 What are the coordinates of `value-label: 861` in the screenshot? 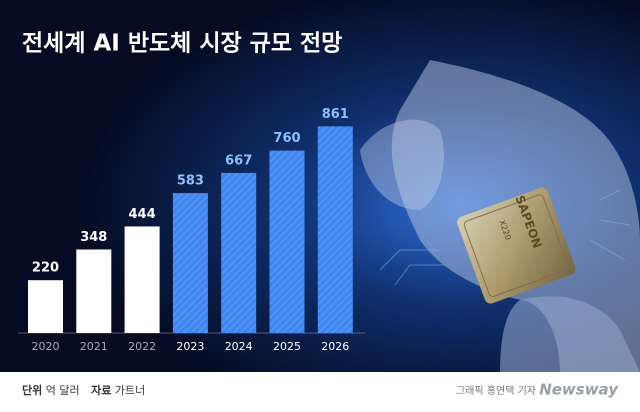 It's located at (335, 114).